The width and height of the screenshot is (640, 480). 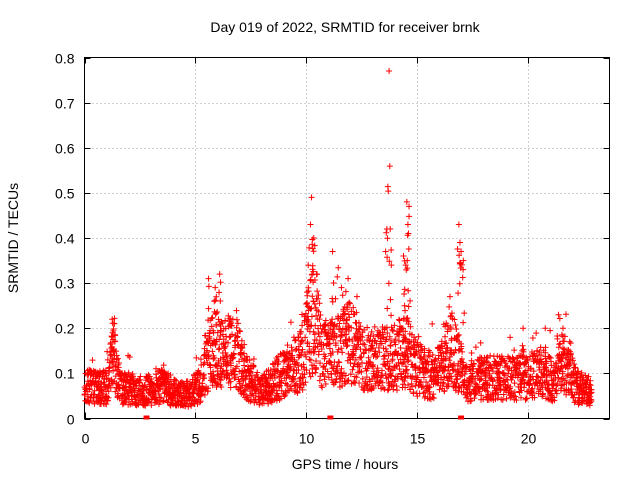 I want to click on y-tick-label: 0.7, so click(x=65, y=104).